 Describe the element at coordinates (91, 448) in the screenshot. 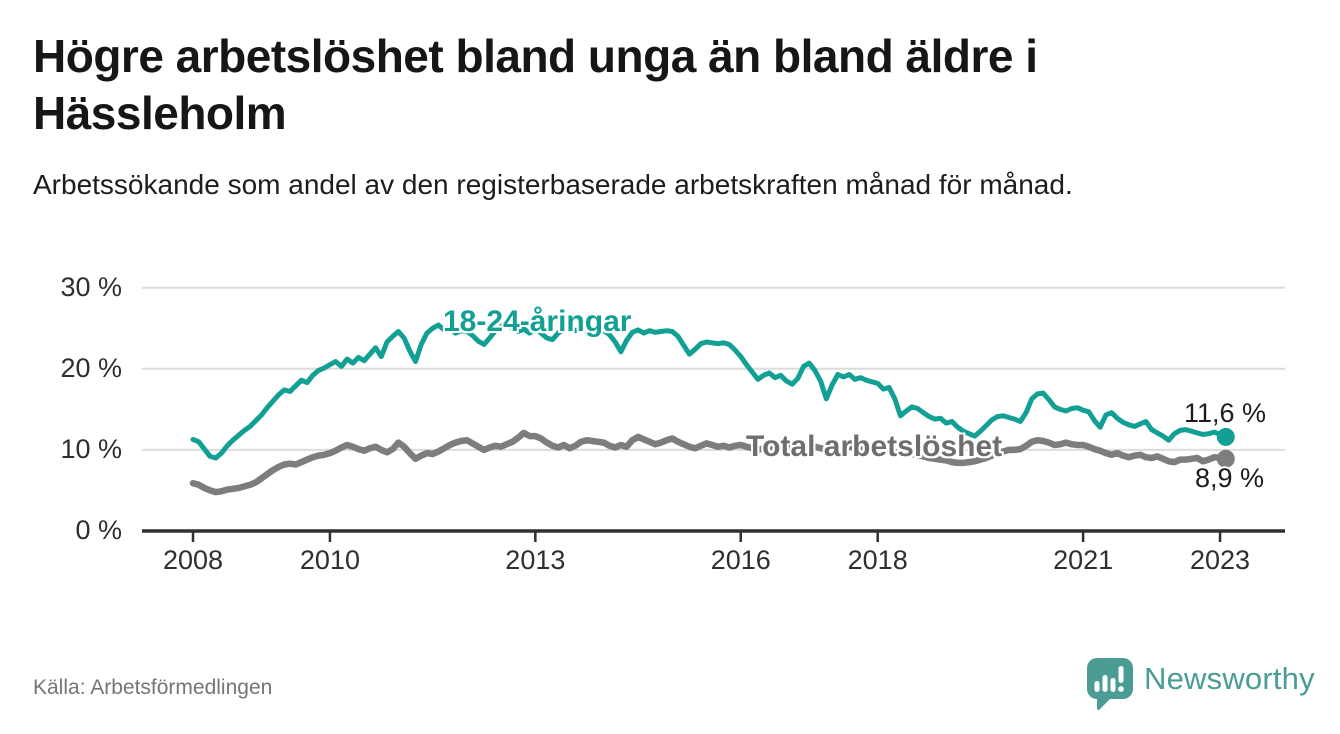

I see `y-axis-tick-label: 10 %` at that location.